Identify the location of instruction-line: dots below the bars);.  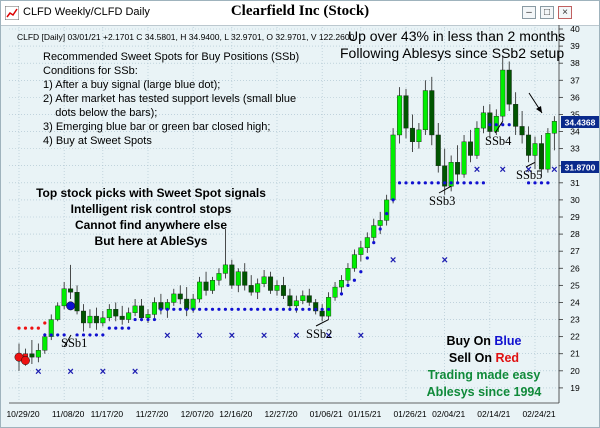
(100, 113).